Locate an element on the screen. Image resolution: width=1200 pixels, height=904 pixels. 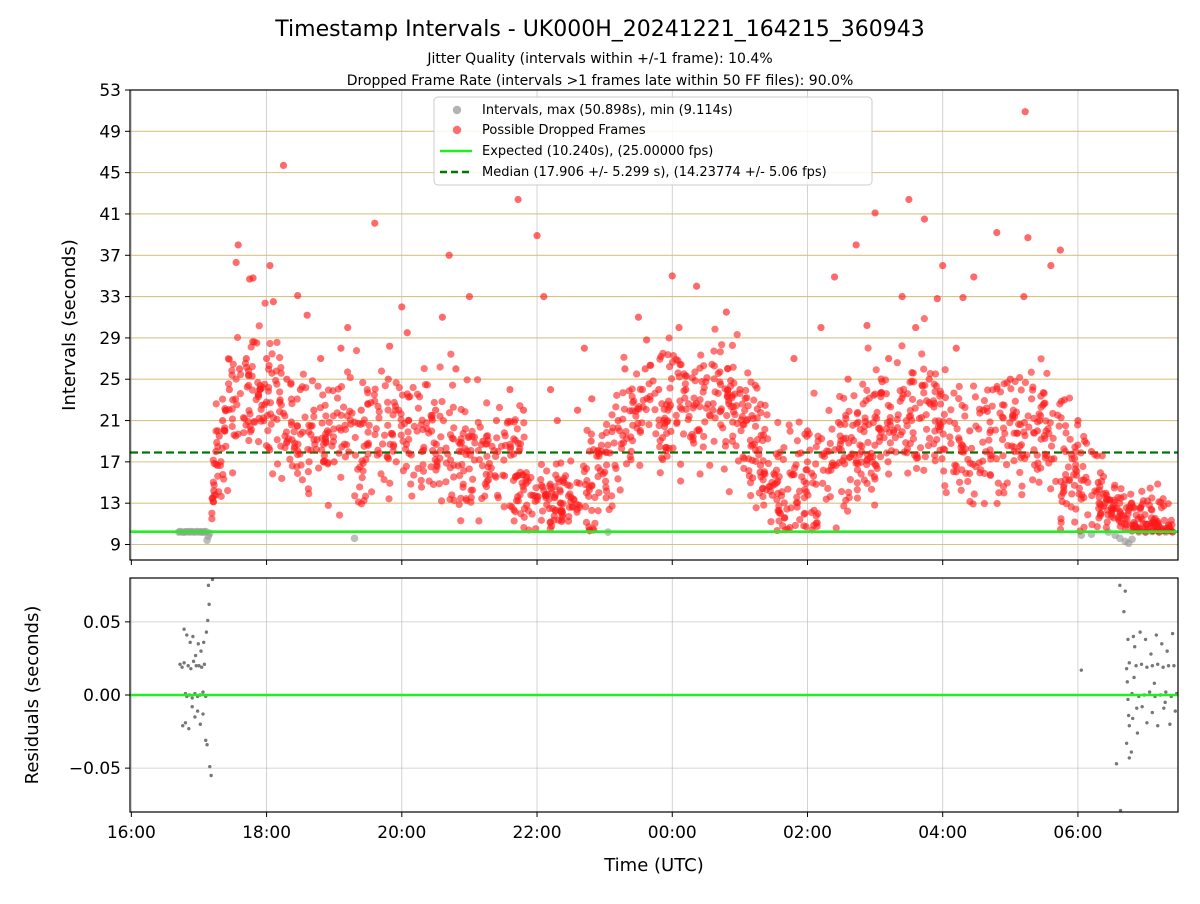
y-tick-label: 33 is located at coordinates (110, 298).